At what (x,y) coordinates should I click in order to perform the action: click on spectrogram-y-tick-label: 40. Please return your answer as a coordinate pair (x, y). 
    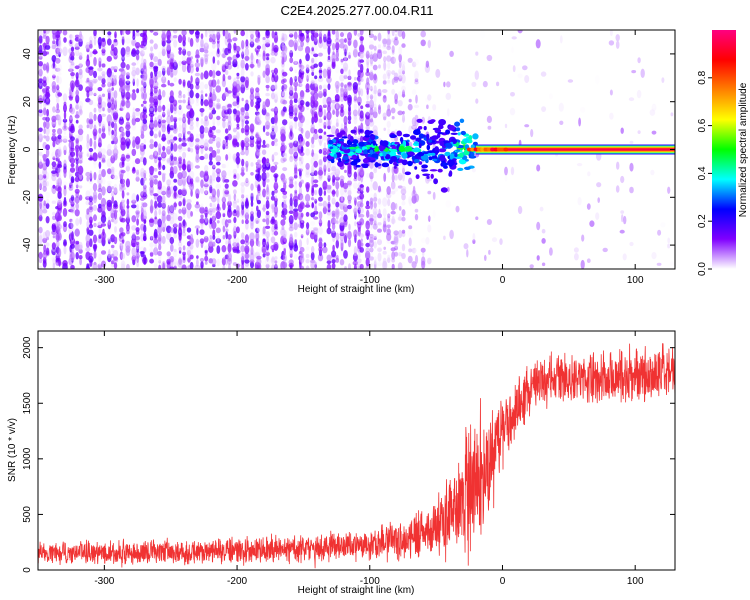
    Looking at the image, I should click on (27, 54).